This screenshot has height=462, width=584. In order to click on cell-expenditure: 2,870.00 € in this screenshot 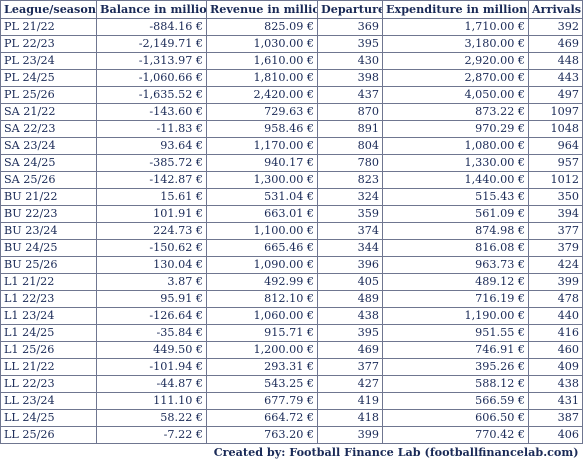, I will do `click(455, 78)`.